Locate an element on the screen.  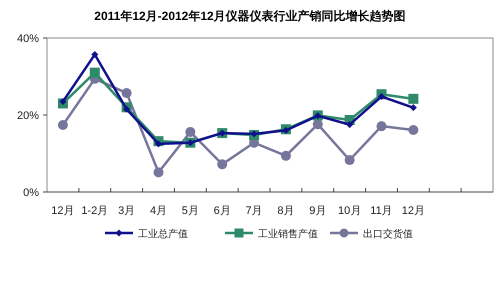
x-tick-label: 8月 is located at coordinates (285, 211).